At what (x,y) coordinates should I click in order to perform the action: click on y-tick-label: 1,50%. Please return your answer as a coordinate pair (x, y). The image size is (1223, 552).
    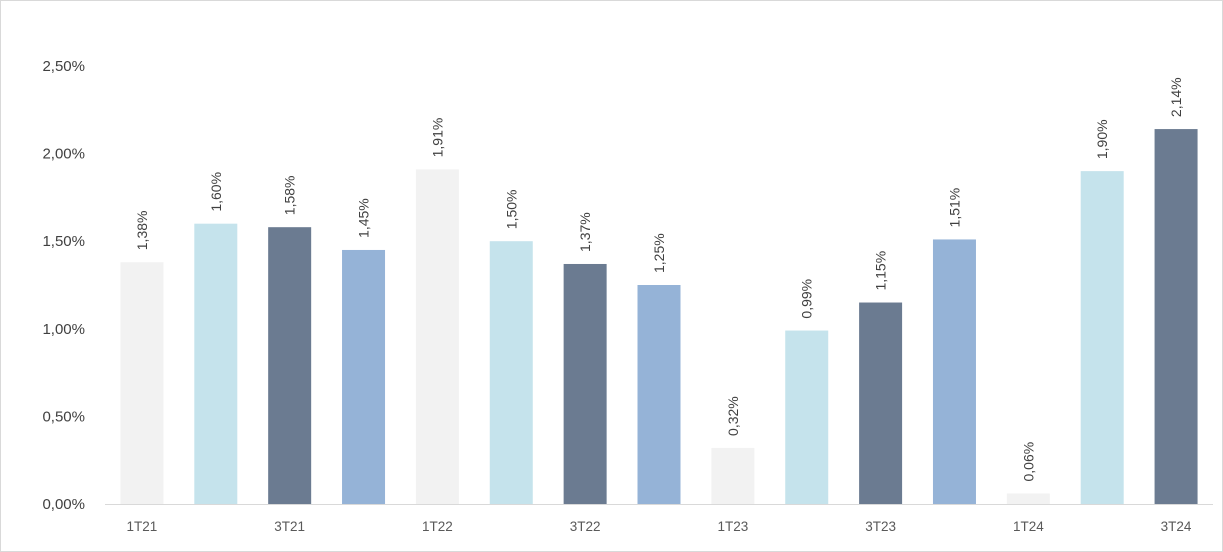
    Looking at the image, I should click on (63, 241).